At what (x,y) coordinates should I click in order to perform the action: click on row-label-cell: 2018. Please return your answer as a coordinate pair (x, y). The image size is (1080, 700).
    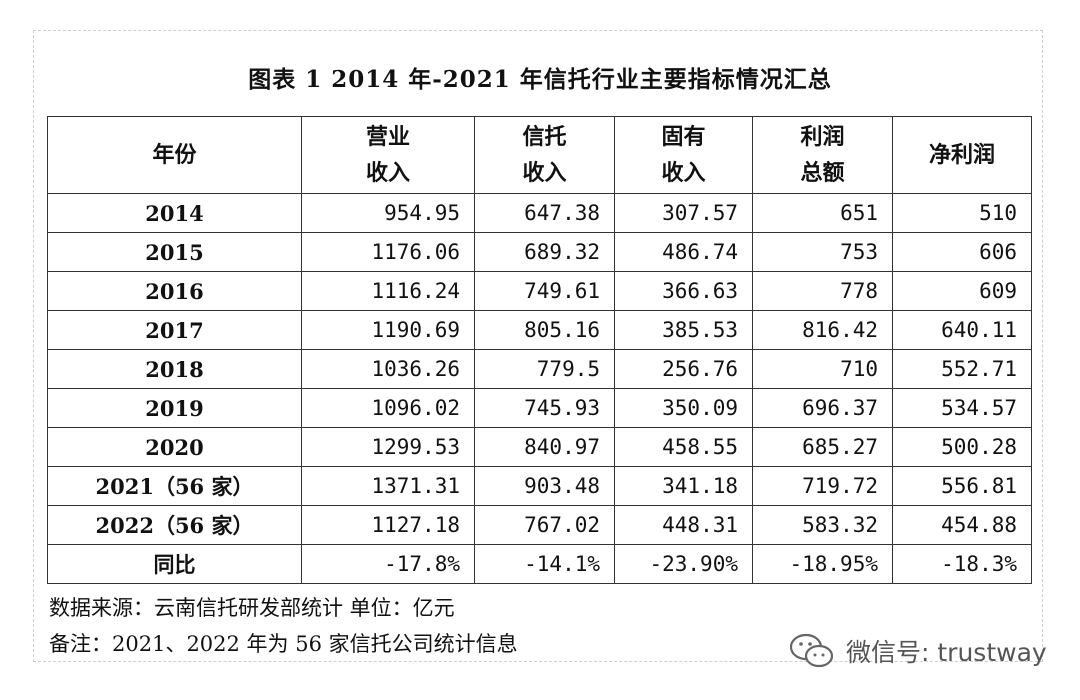
    Looking at the image, I should click on (174, 369).